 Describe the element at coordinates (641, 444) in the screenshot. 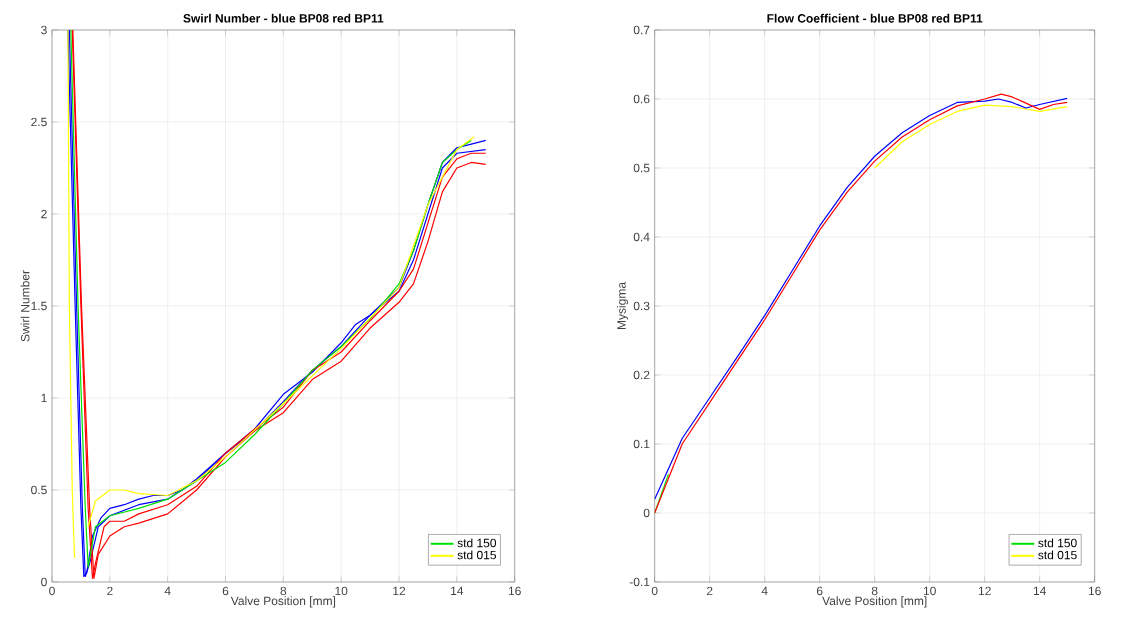

I see `y-tick-label: 0.1` at that location.